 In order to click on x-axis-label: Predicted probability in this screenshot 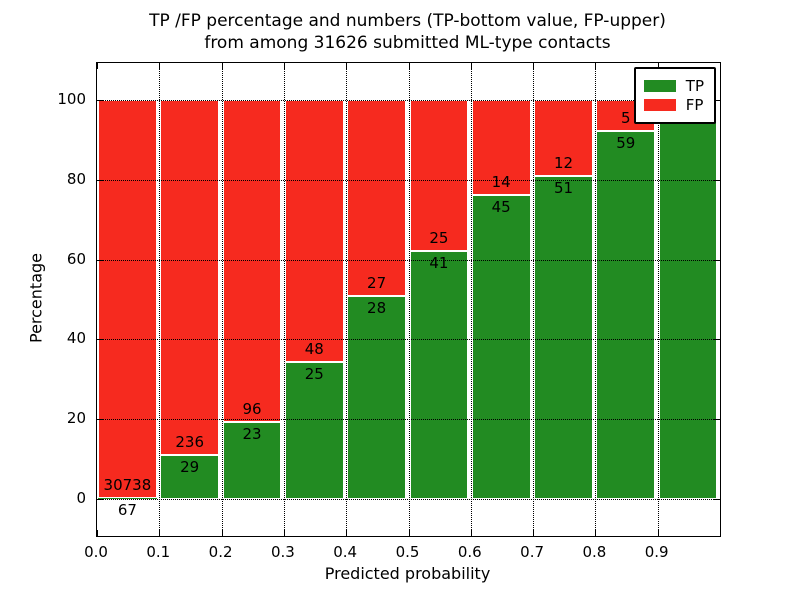, I will do `click(407, 573)`.